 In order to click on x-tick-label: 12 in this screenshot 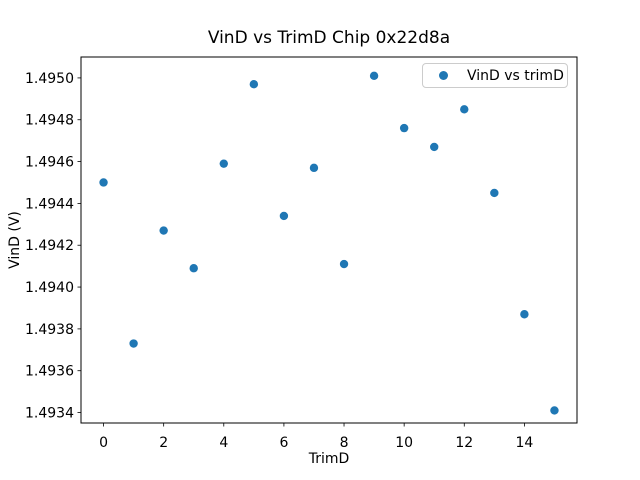, I will do `click(464, 443)`.